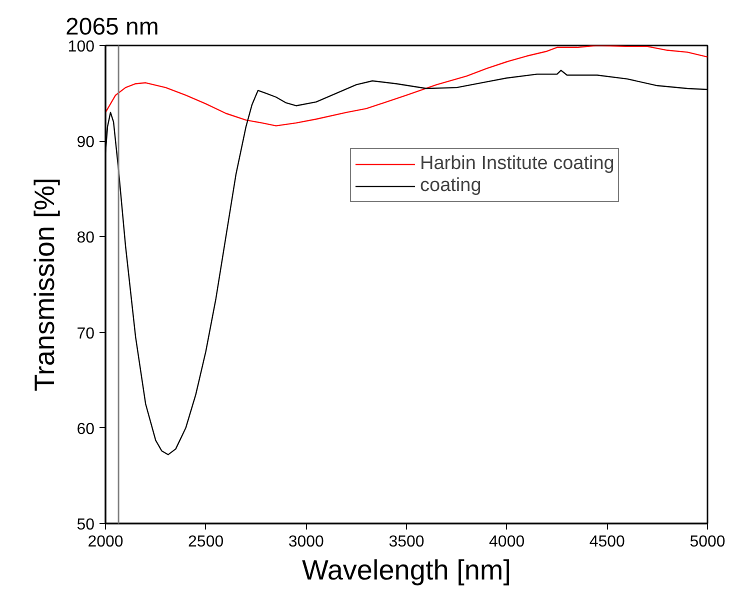 The height and width of the screenshot is (608, 729). I want to click on y-tick-label: 60, so click(85, 429).